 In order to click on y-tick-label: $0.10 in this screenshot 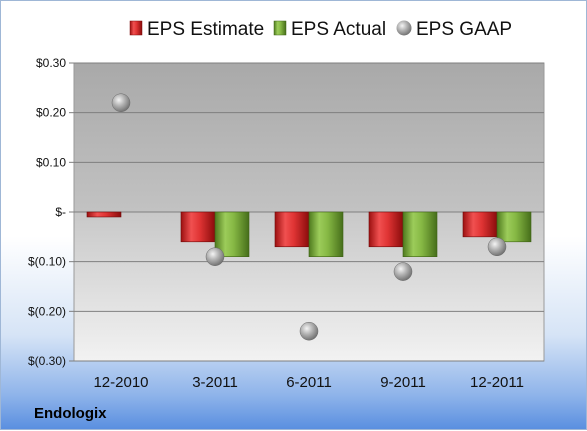, I will do `click(51, 162)`.